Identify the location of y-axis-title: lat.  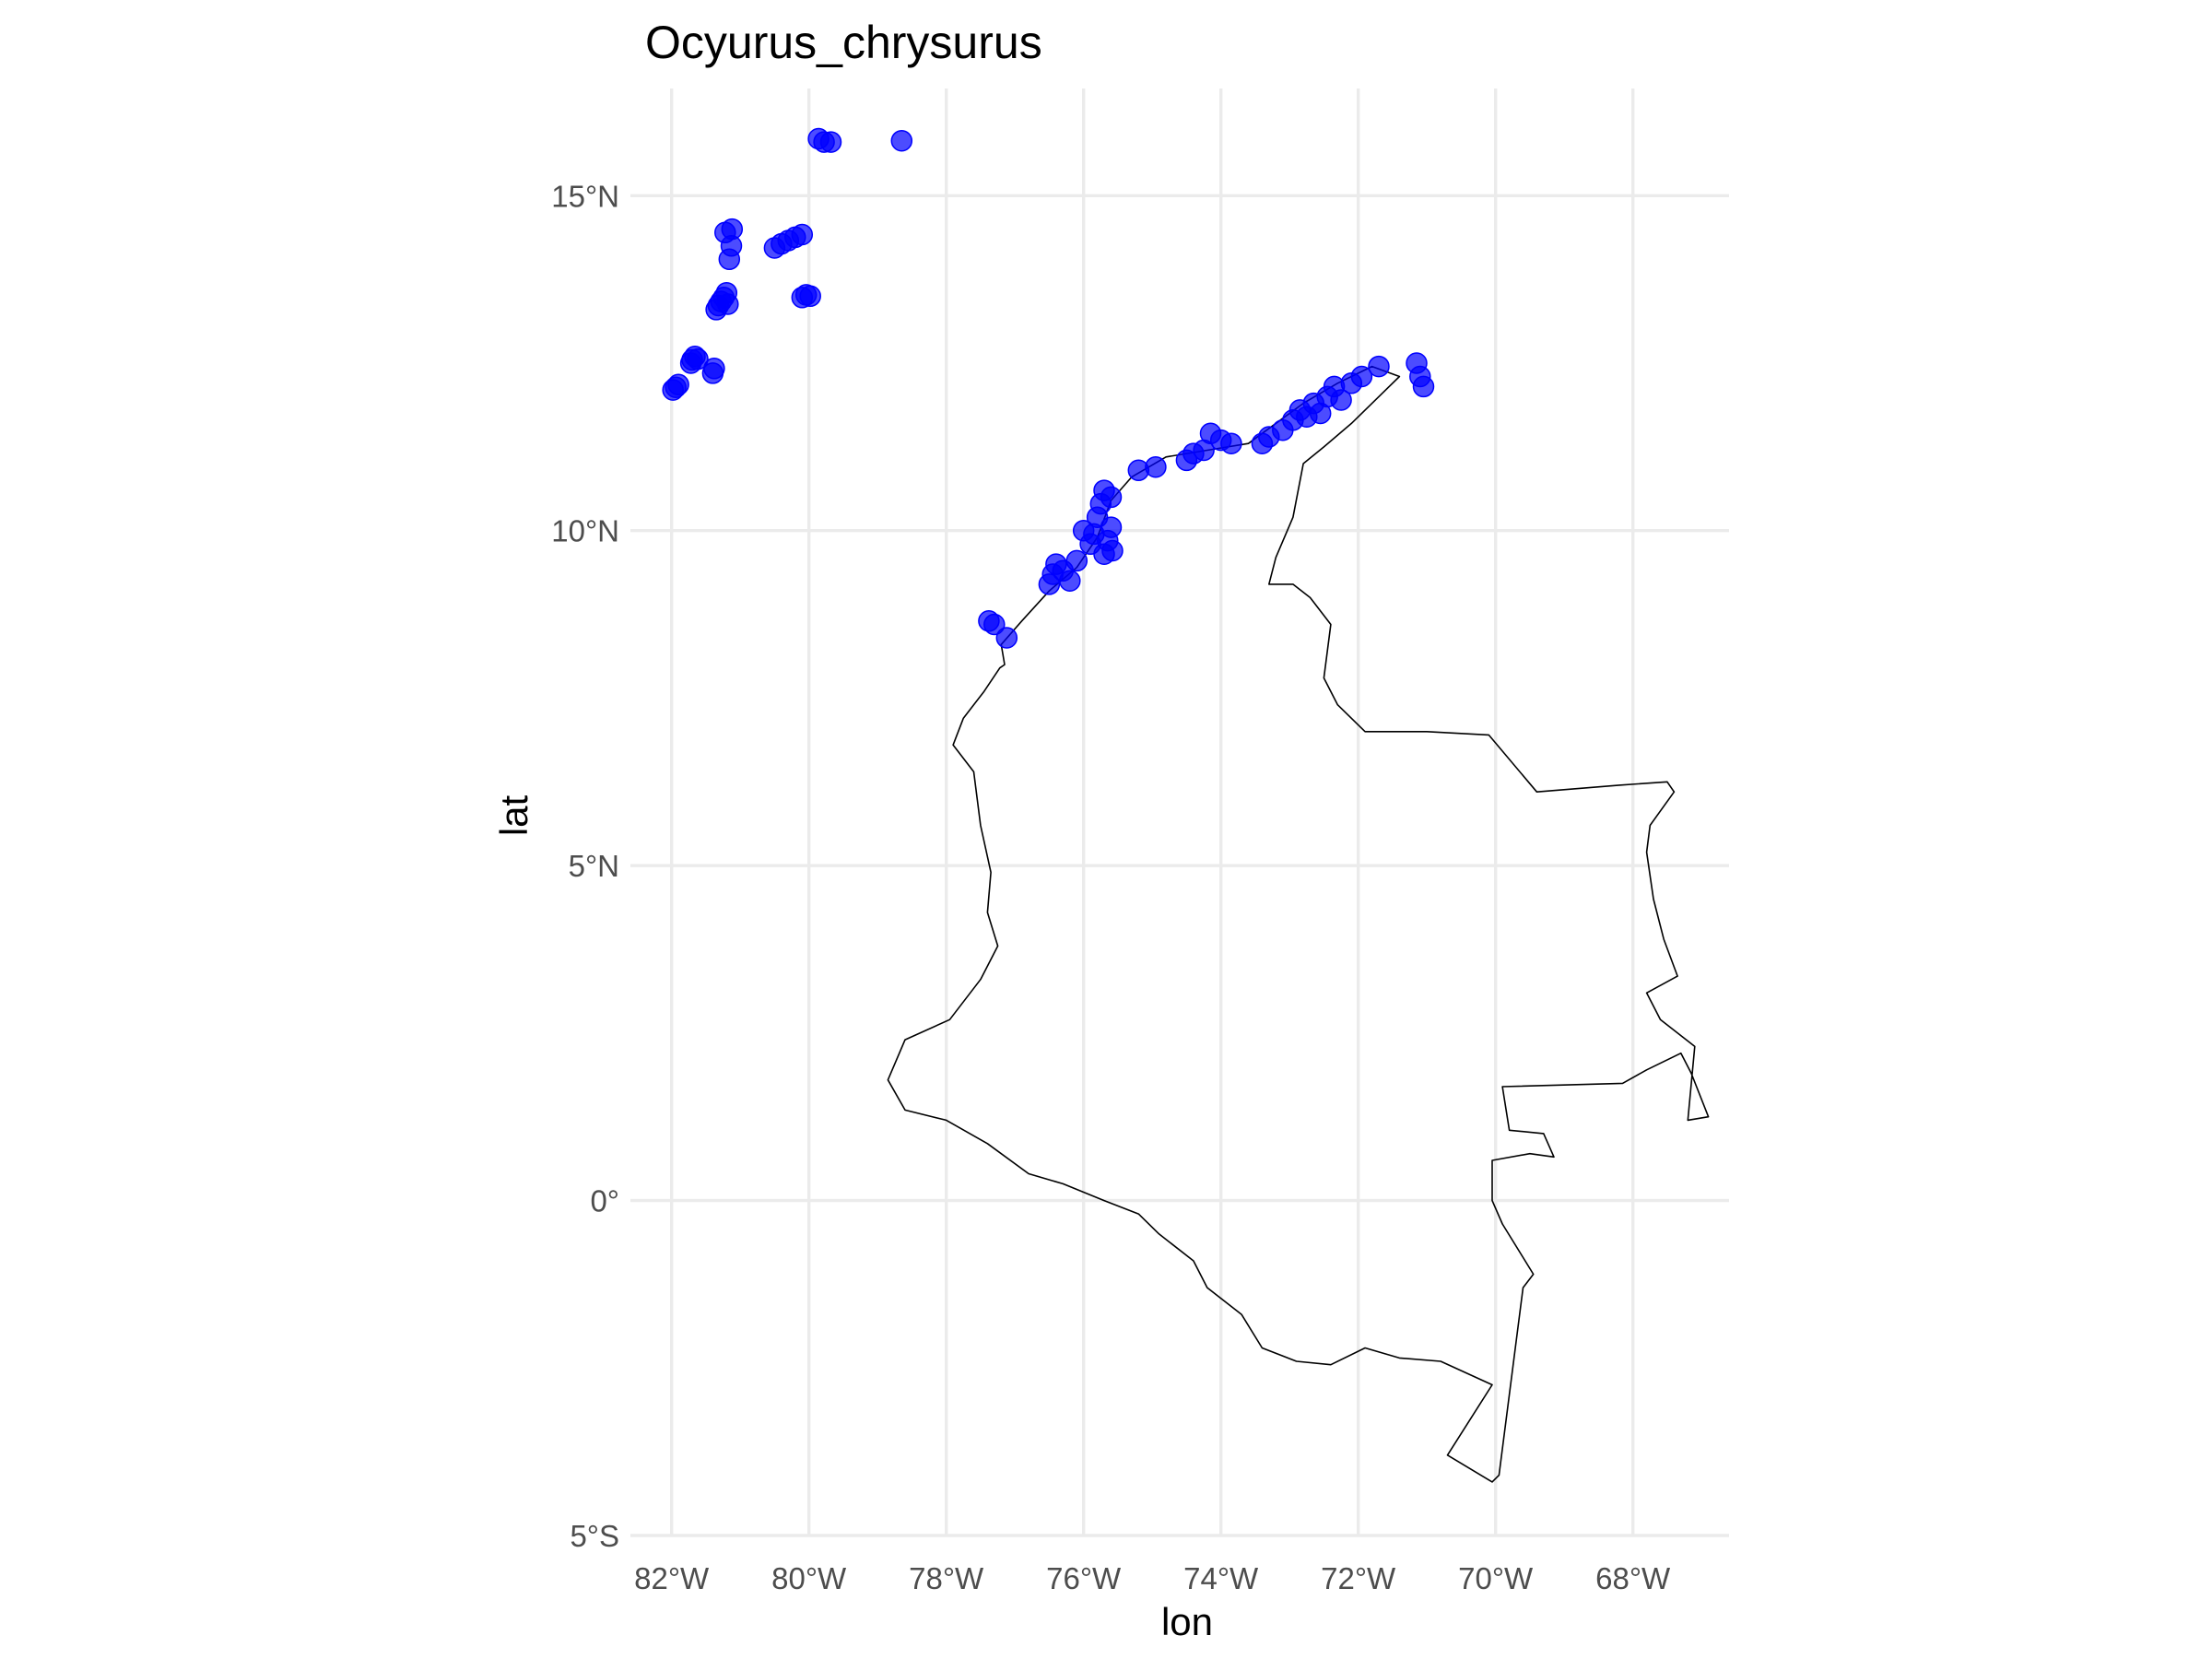
(513, 815).